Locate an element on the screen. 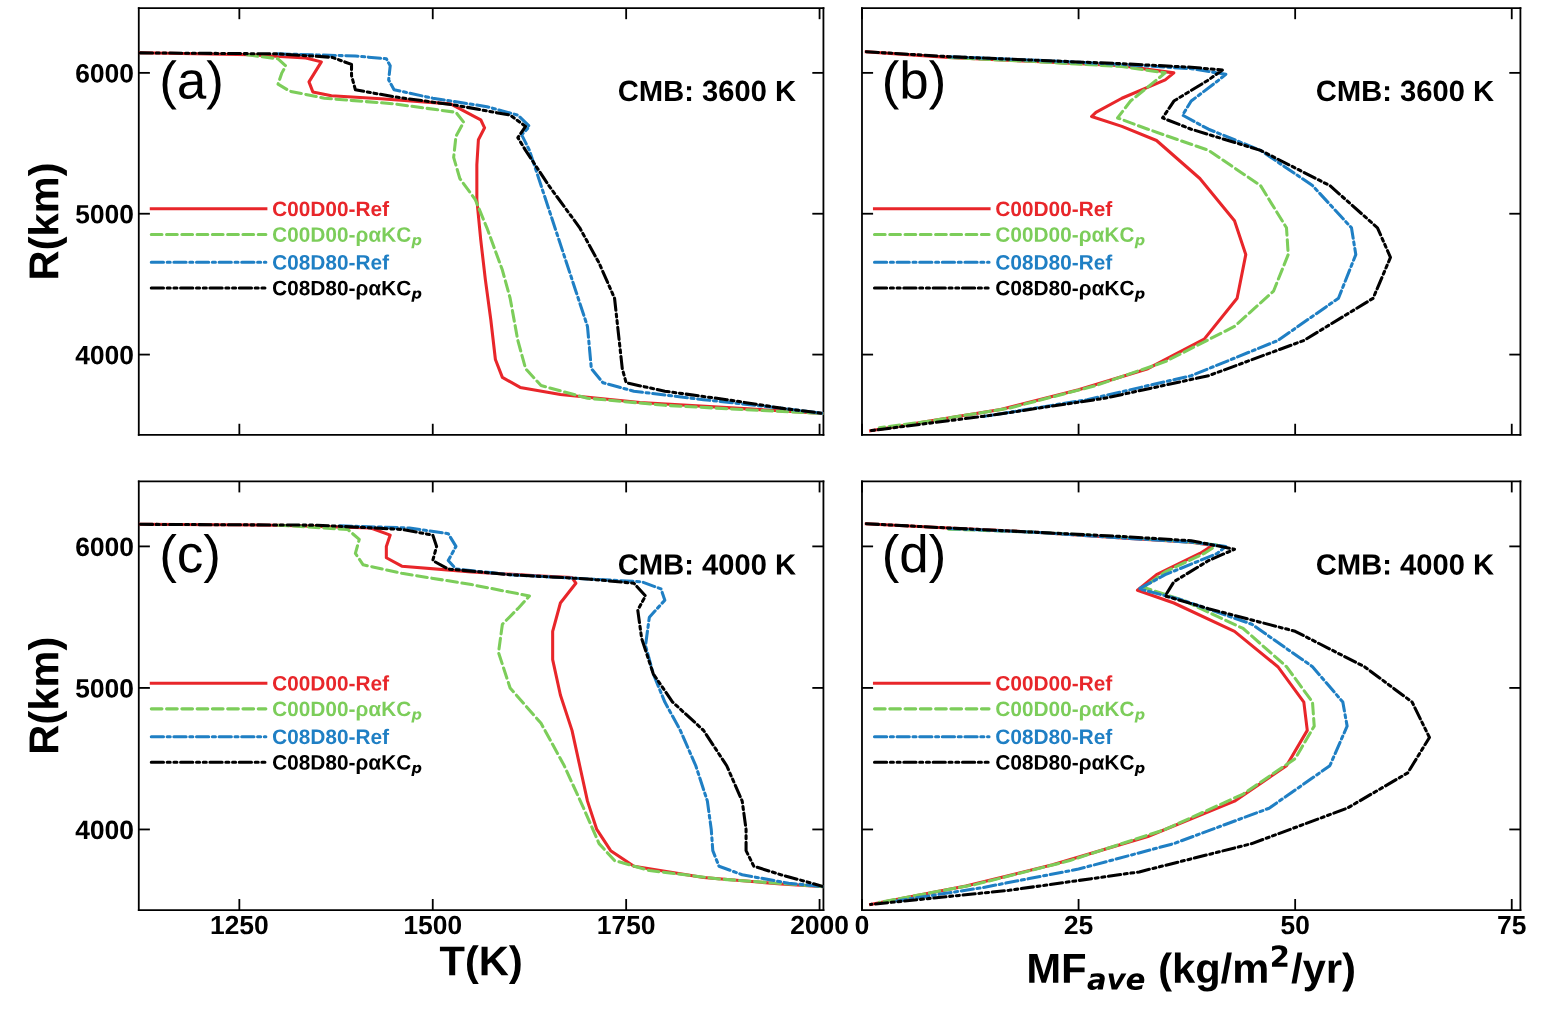 The image size is (1542, 1009). x-tick-label: 1750 is located at coordinates (626, 925).